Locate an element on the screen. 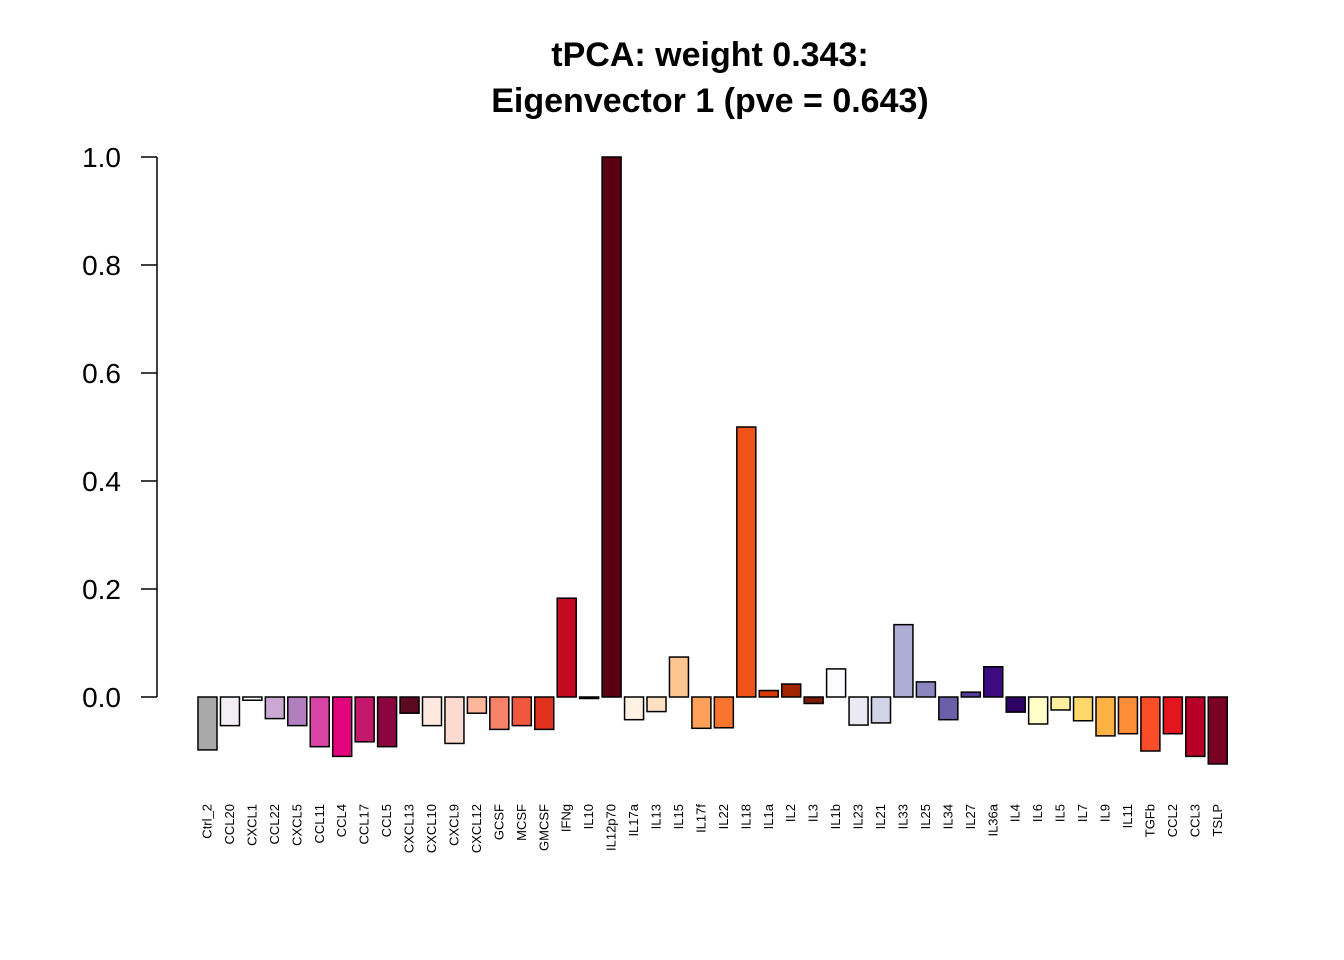  y-tick-label: 0.4 is located at coordinates (101, 481).